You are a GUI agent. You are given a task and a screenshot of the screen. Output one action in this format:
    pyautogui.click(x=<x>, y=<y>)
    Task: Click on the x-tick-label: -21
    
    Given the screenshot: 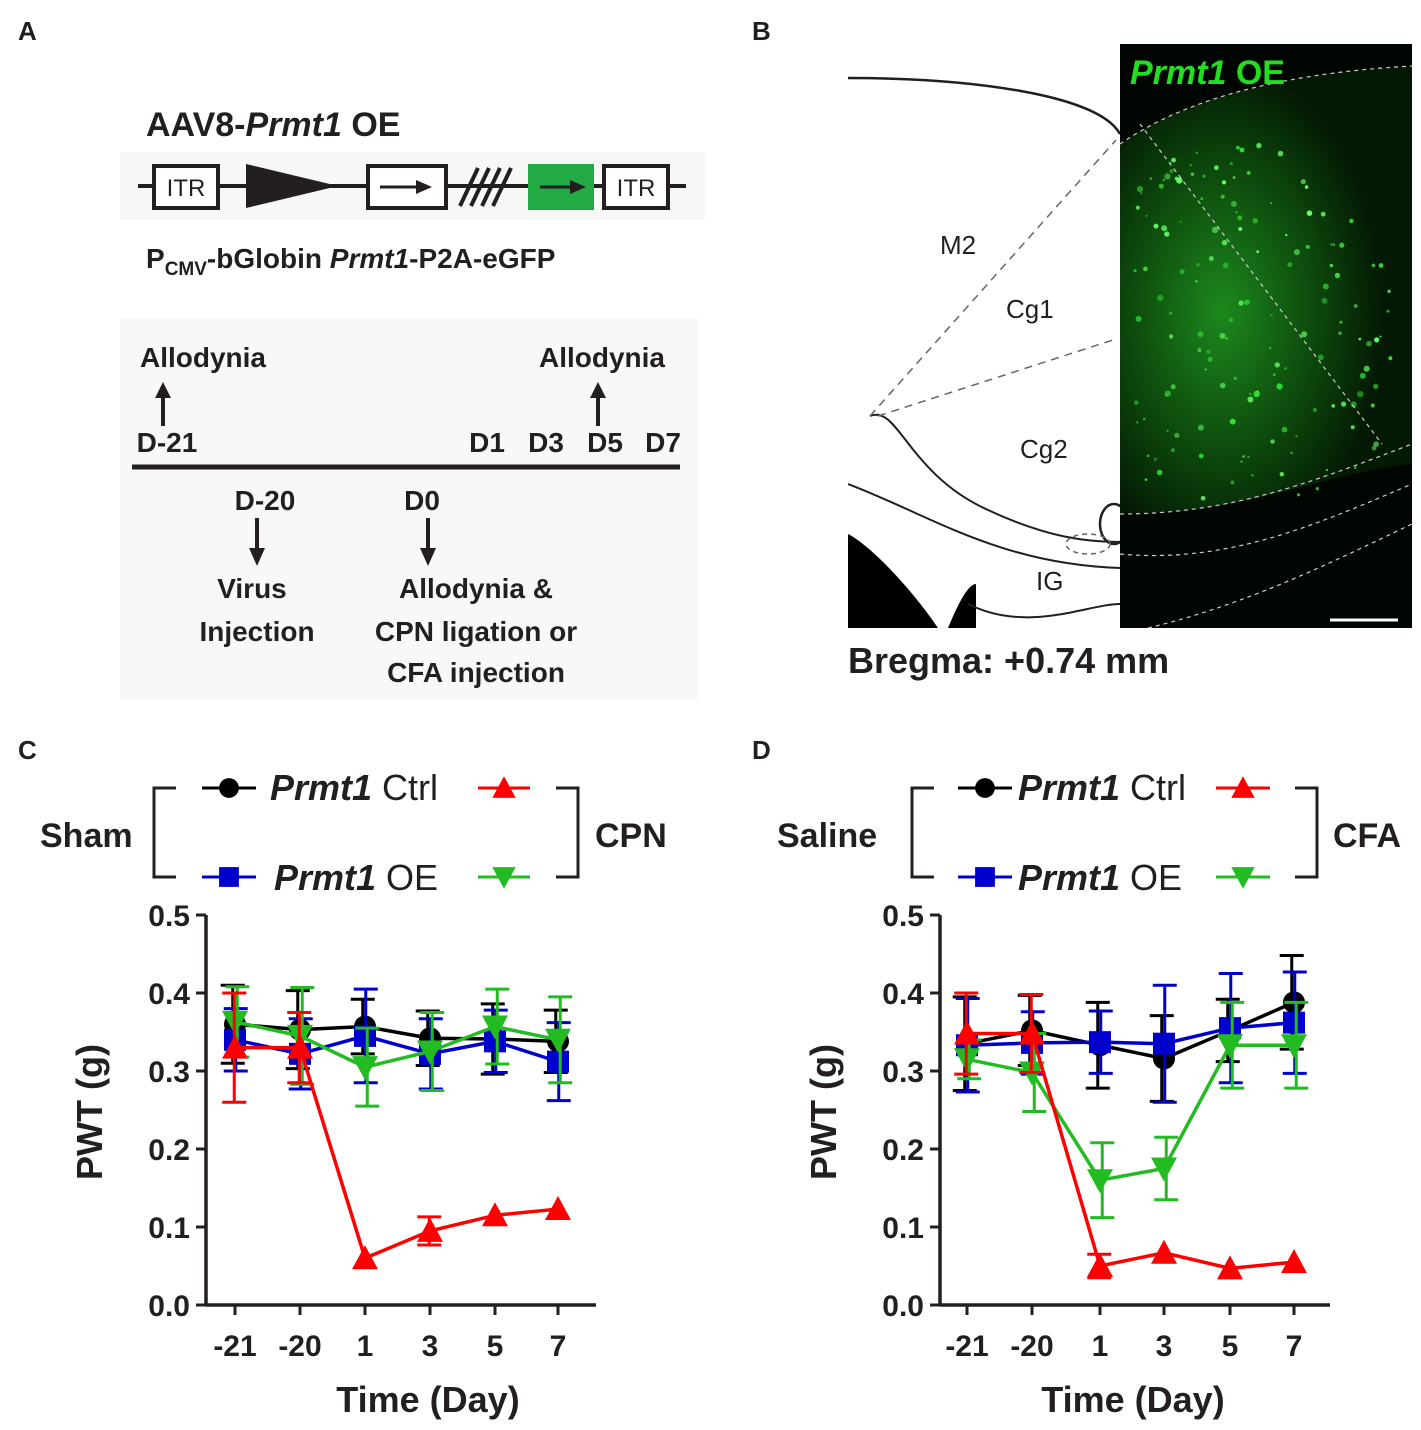 What is the action you would take?
    pyautogui.click(x=234, y=1346)
    